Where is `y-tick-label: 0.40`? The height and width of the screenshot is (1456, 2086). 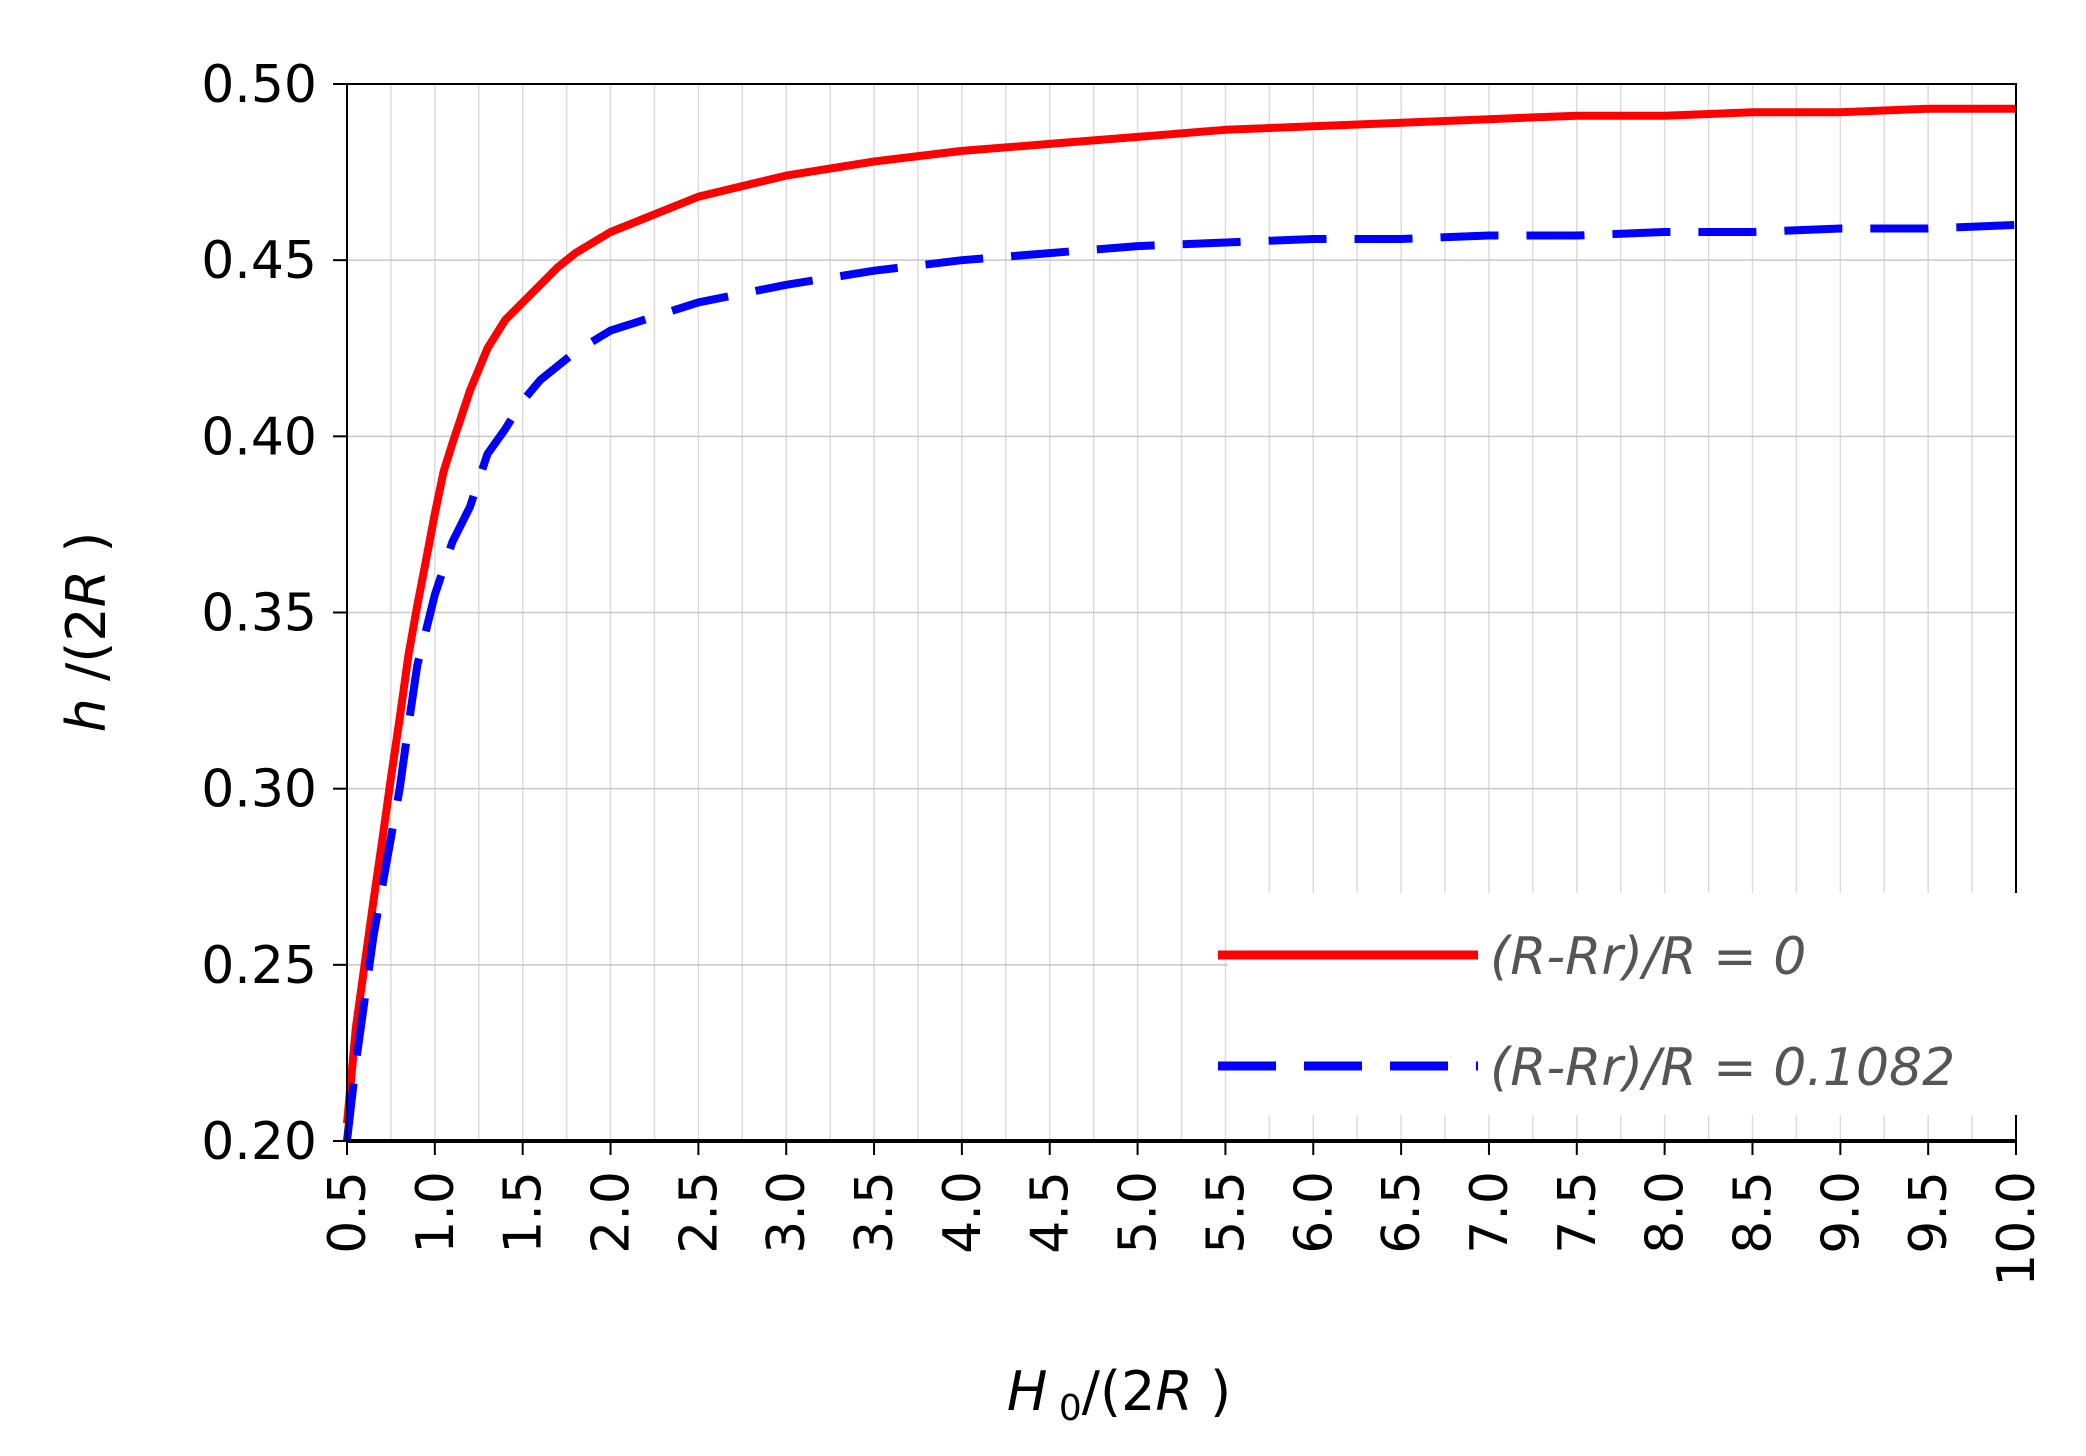 y-tick-label: 0.40 is located at coordinates (259, 437).